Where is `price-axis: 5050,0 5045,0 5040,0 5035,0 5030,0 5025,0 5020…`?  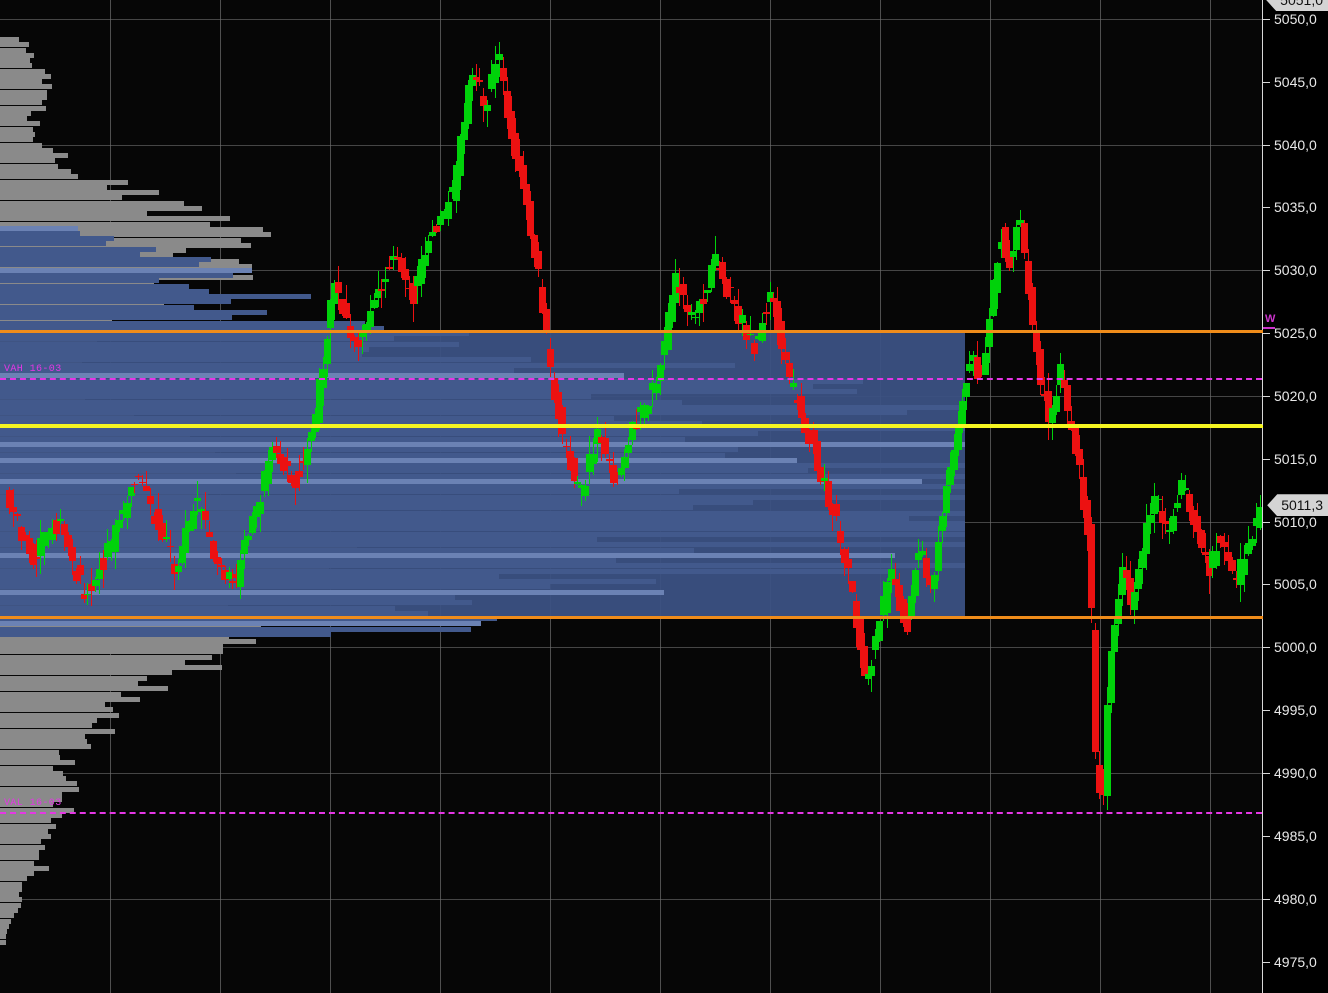 price-axis: 5050,0 5045,0 5040,0 5035,0 5030,0 5025,0 5020… is located at coordinates (1290, 496).